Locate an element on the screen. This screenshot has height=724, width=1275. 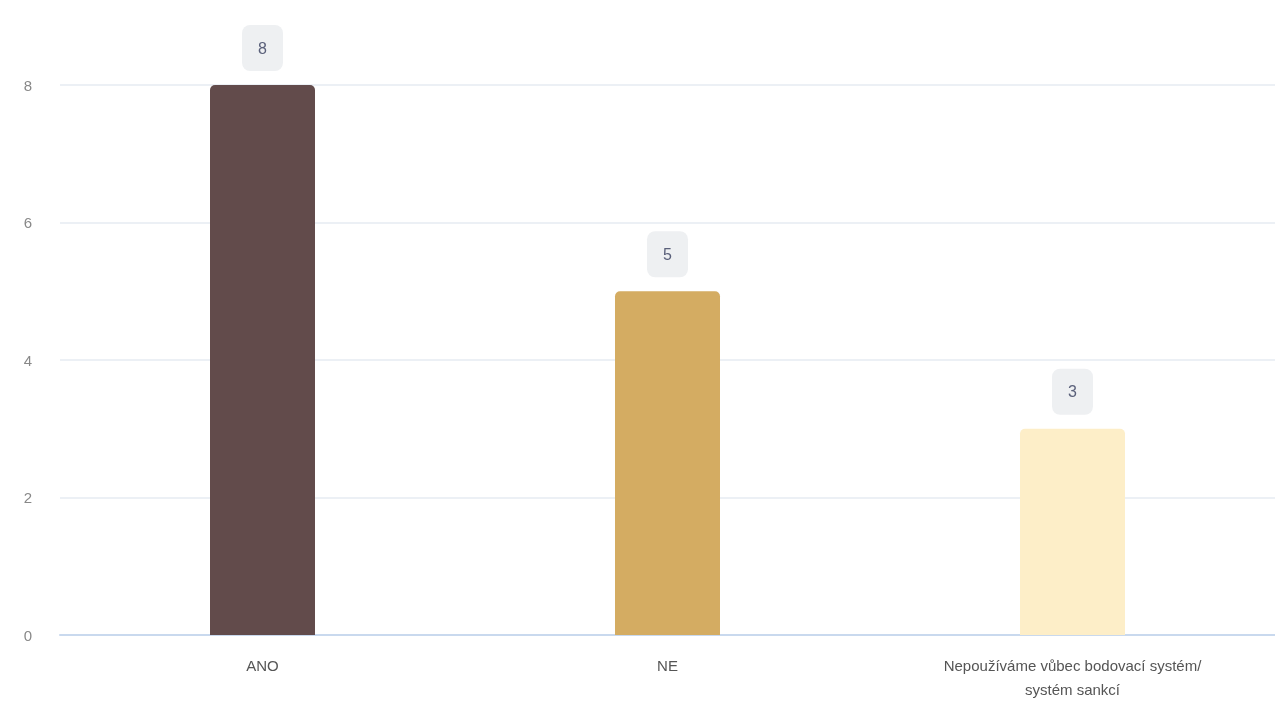
x-tick-label: ANO is located at coordinates (262, 665).